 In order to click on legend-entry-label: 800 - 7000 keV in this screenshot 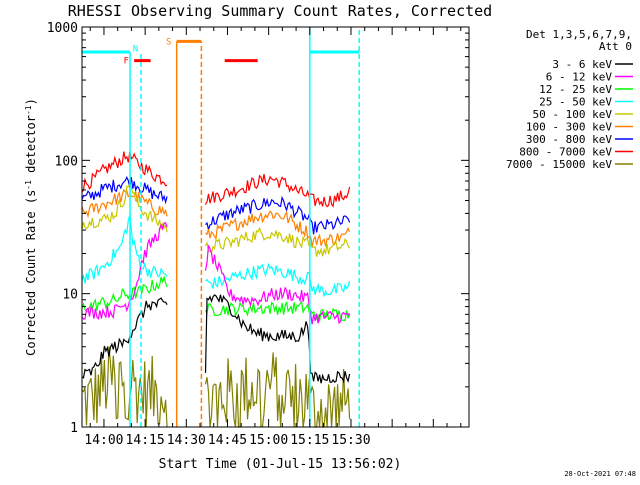, I will do `click(565, 152)`.